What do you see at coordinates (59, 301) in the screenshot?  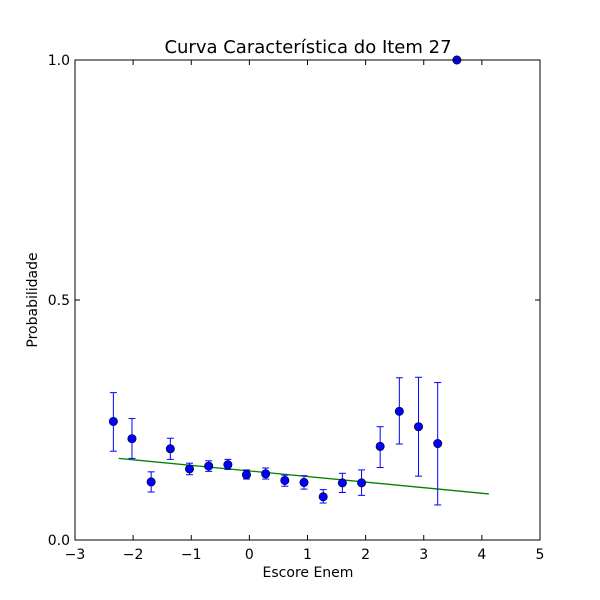 I see `y-tick-label: 0.5` at bounding box center [59, 301].